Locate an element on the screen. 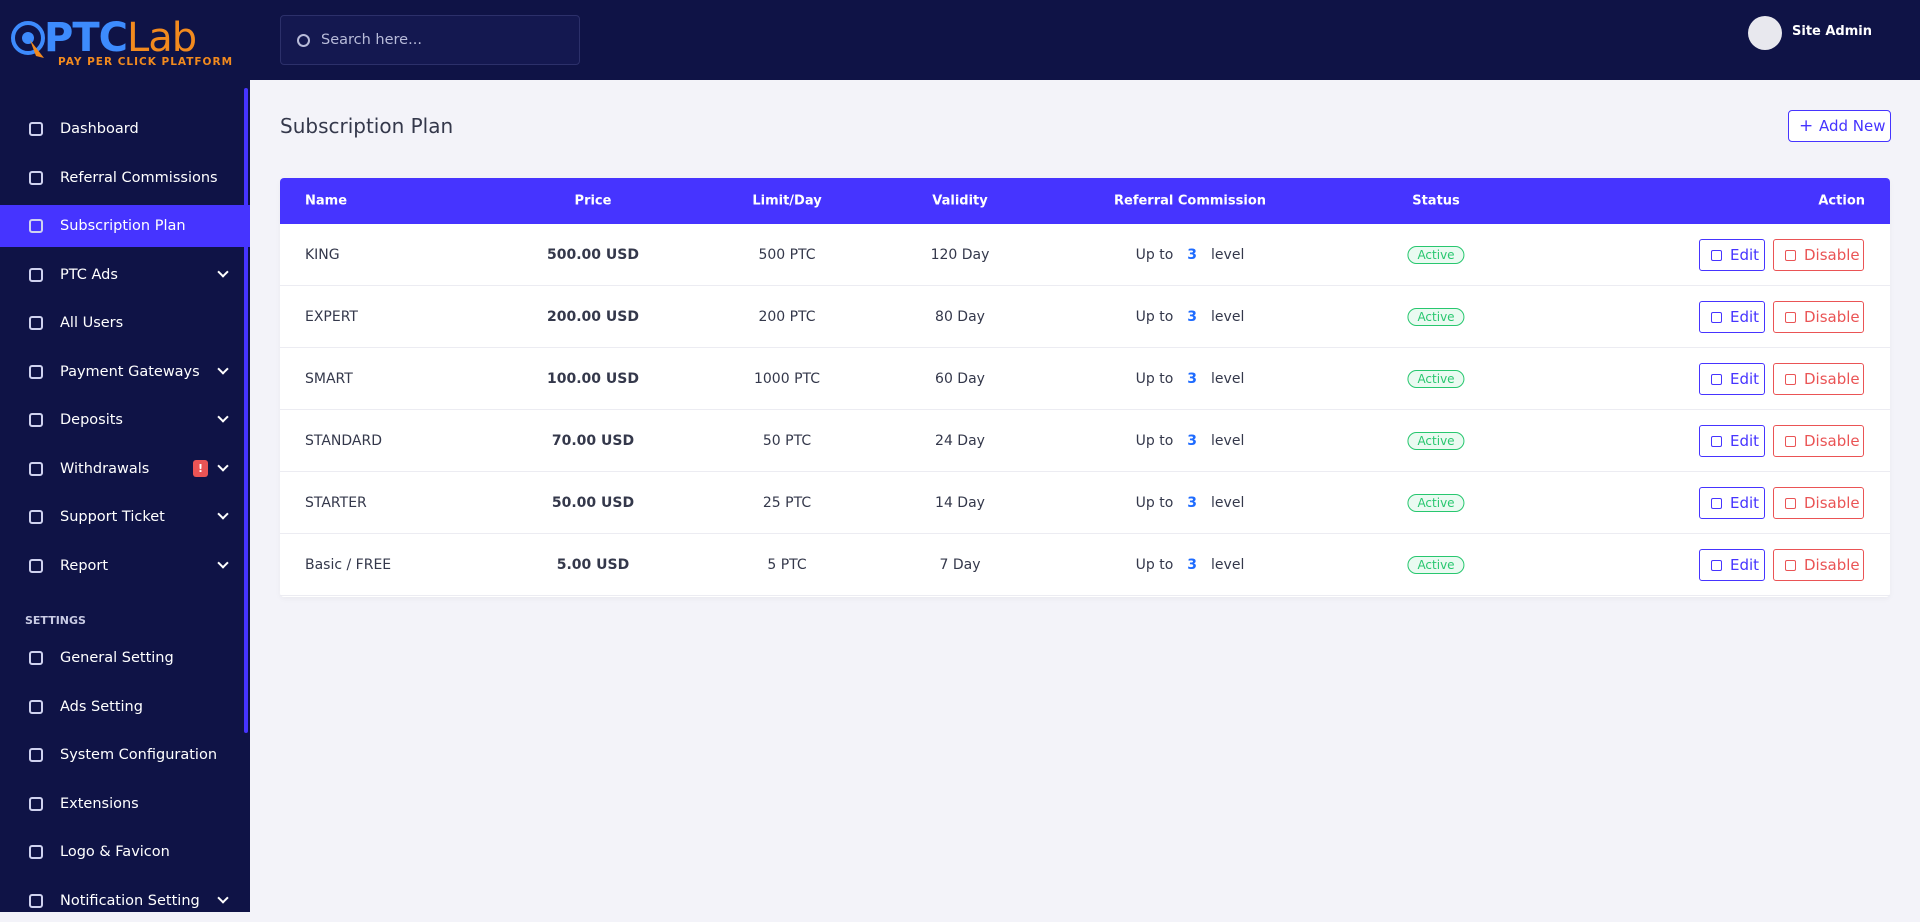 The height and width of the screenshot is (922, 1920). plan-name: KING is located at coordinates (322, 254).